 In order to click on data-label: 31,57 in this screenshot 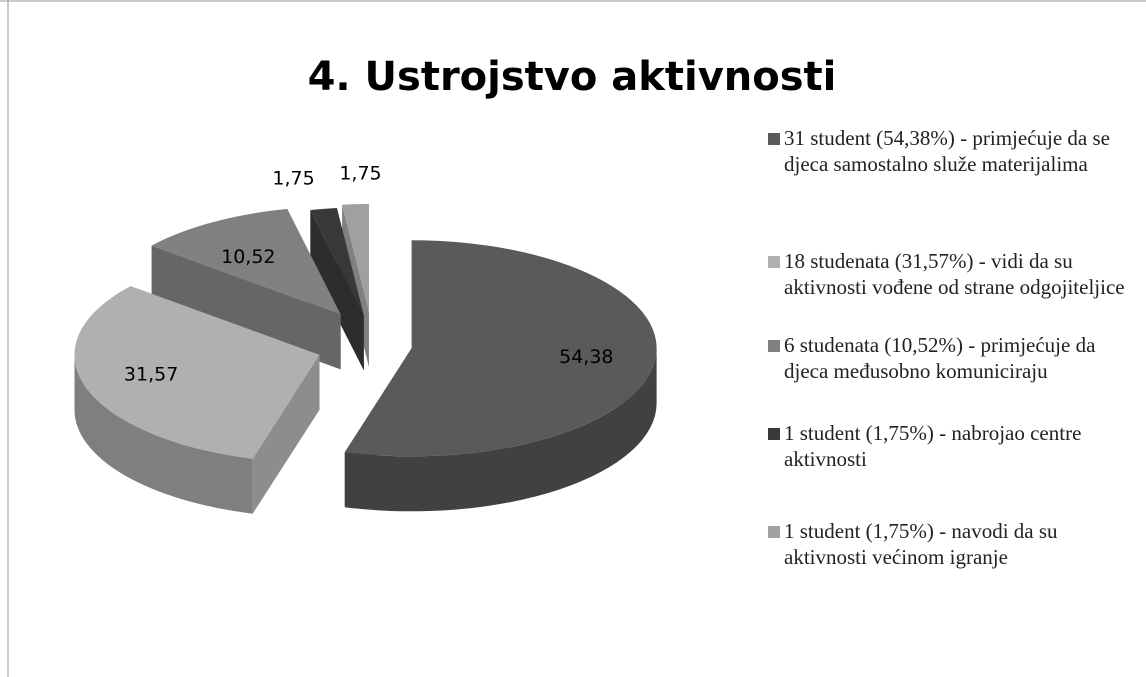, I will do `click(151, 374)`.